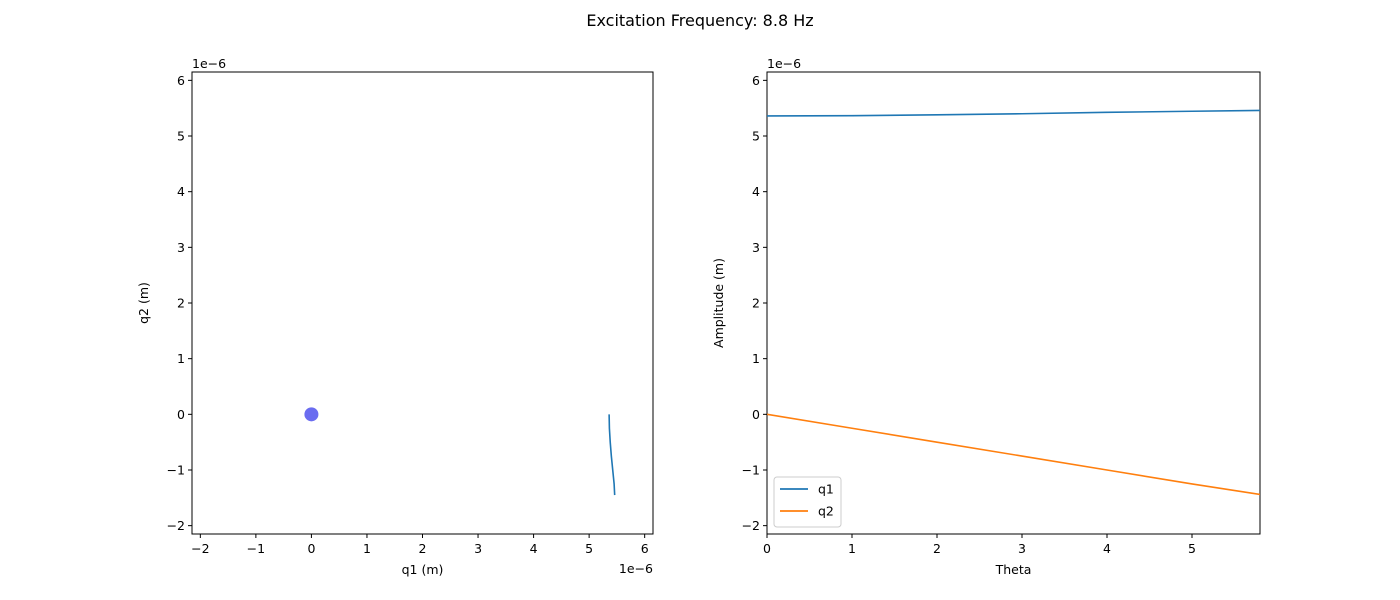  Describe the element at coordinates (143, 303) in the screenshot. I see `y-axis-label: q2 (m)` at that location.